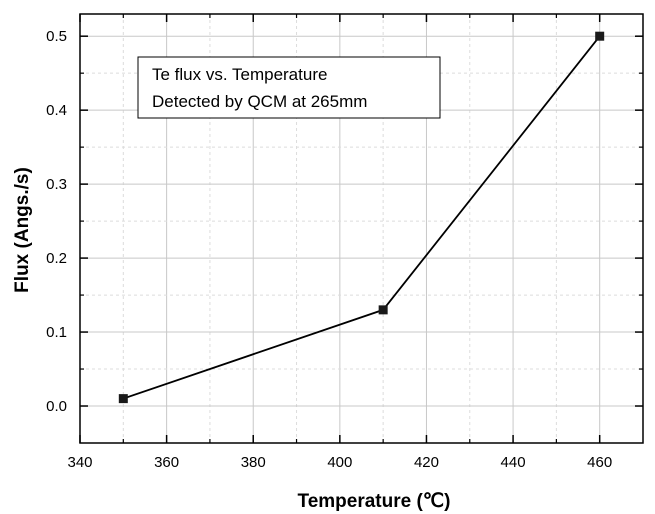 This screenshot has width=655, height=514. What do you see at coordinates (239, 74) in the screenshot?
I see `annotation-line-1: Te flux vs. Temperature` at bounding box center [239, 74].